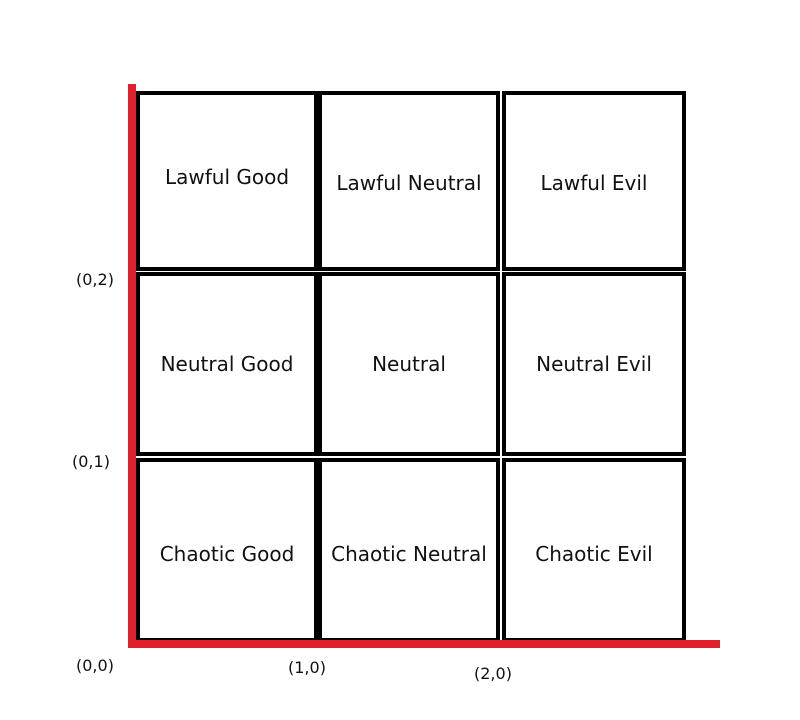 The height and width of the screenshot is (720, 800). Describe the element at coordinates (424, 644) in the screenshot. I see `x-axis-line` at that location.